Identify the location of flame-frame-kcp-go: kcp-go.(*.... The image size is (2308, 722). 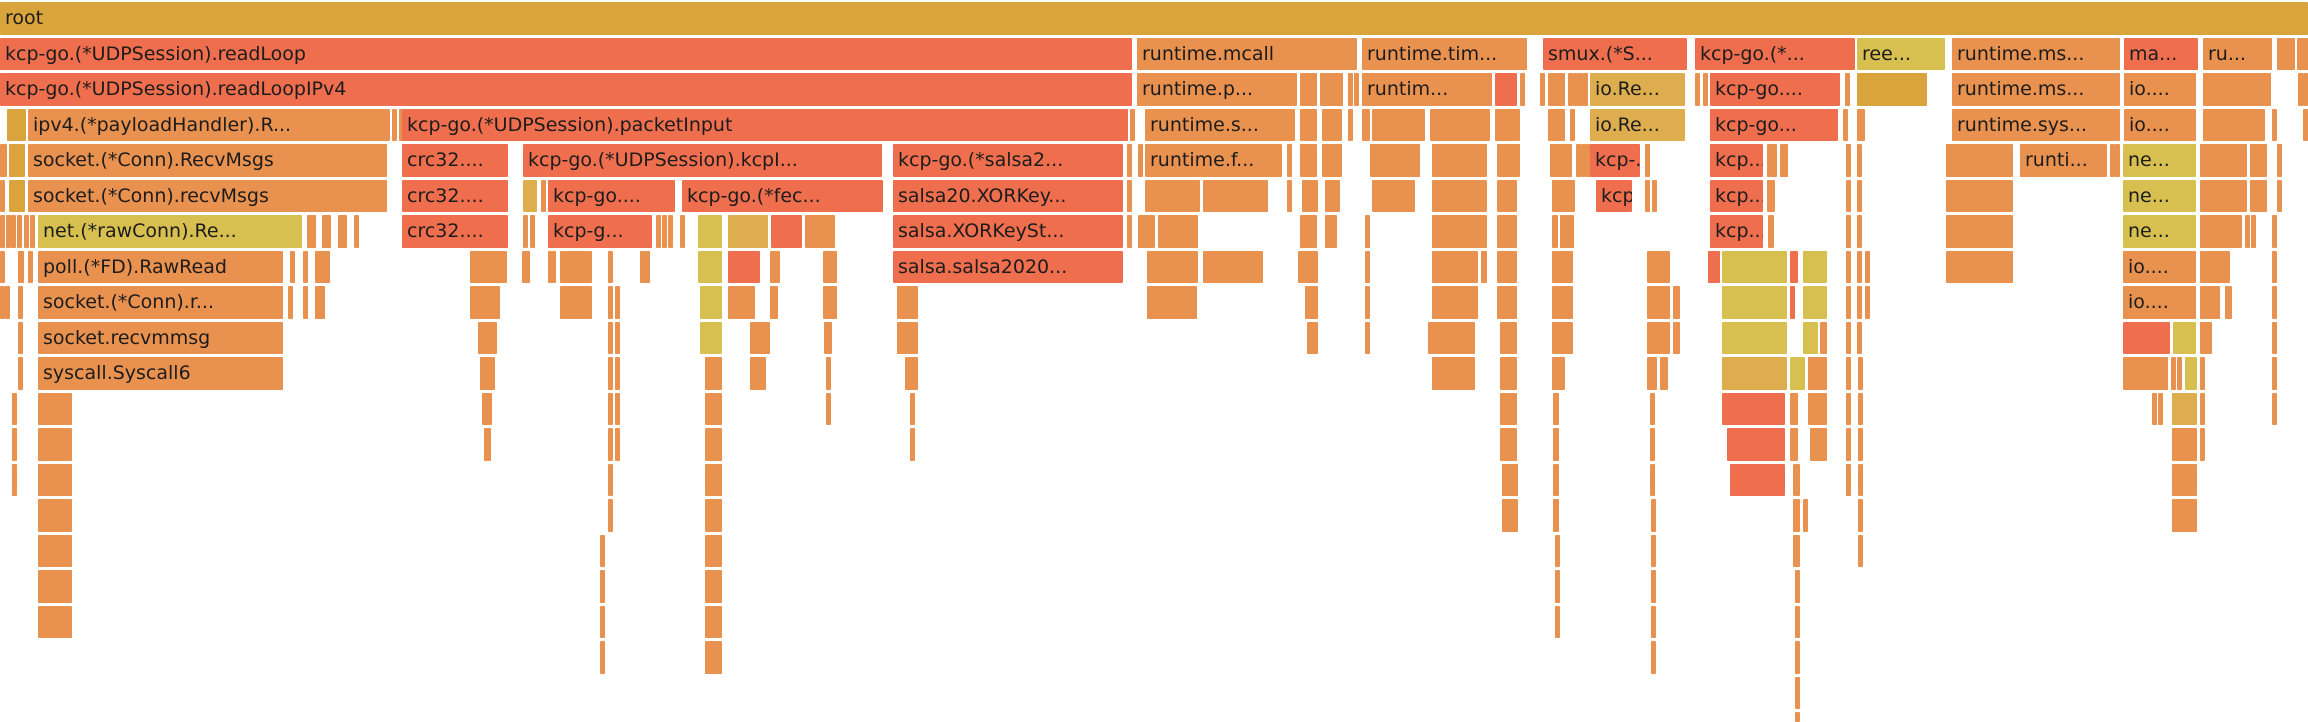
(1775, 53).